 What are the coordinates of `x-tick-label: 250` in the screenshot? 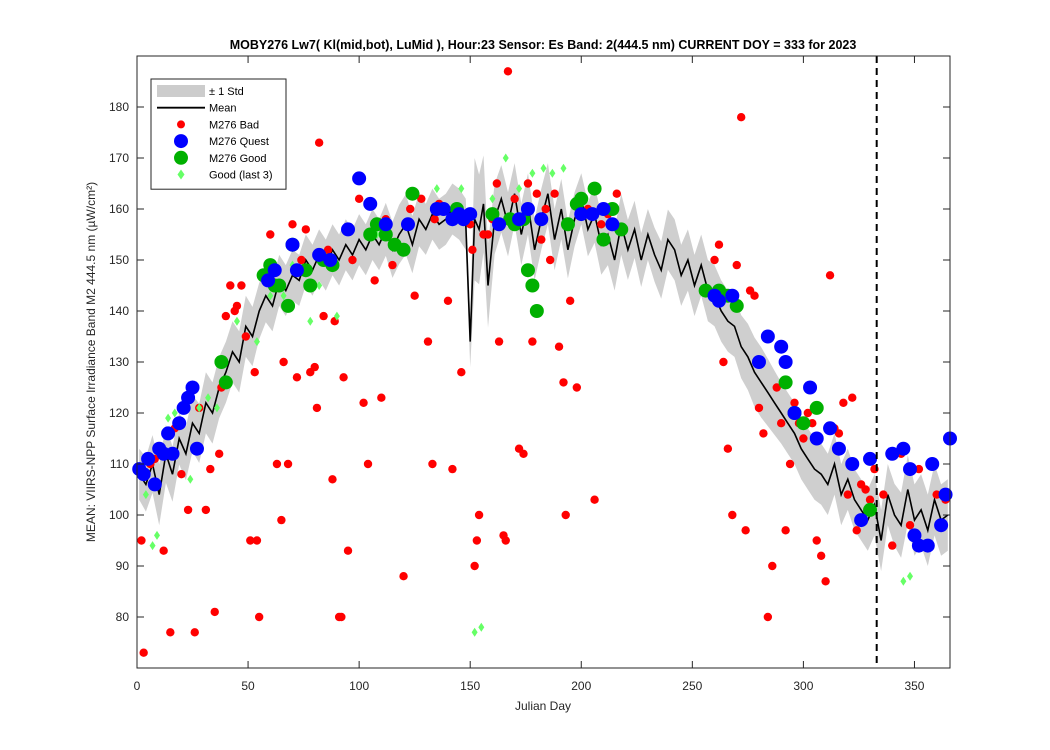 It's located at (692, 686).